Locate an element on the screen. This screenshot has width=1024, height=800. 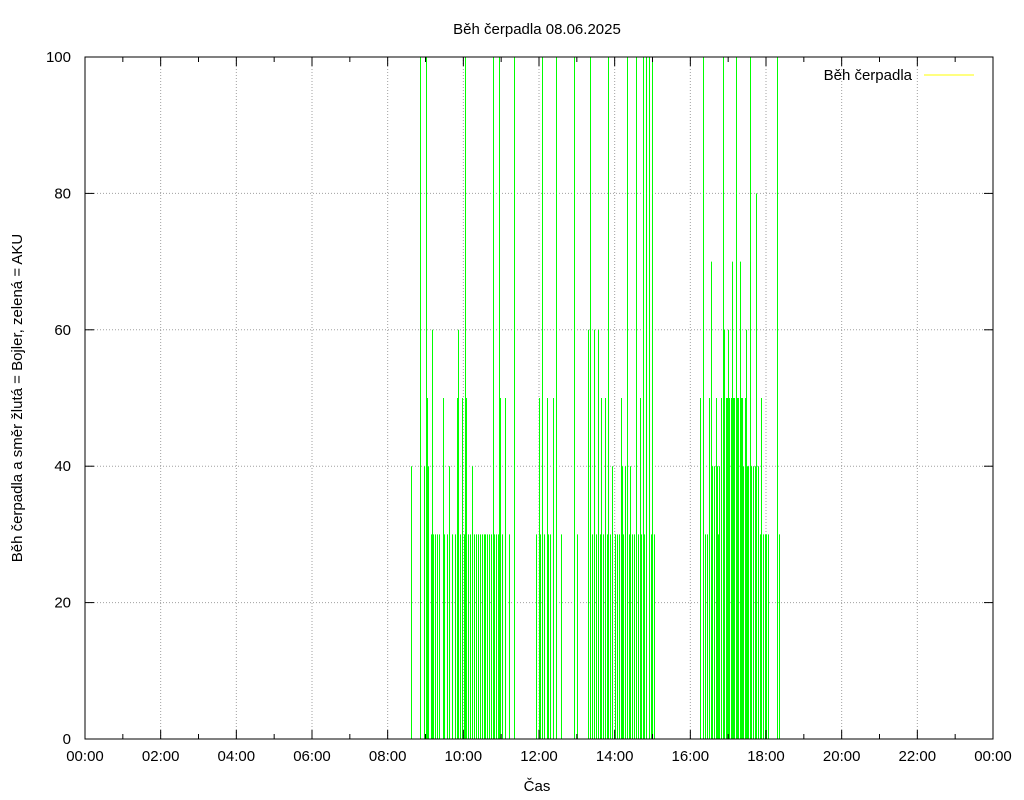
legend: Běh čerpadla is located at coordinates (899, 75).